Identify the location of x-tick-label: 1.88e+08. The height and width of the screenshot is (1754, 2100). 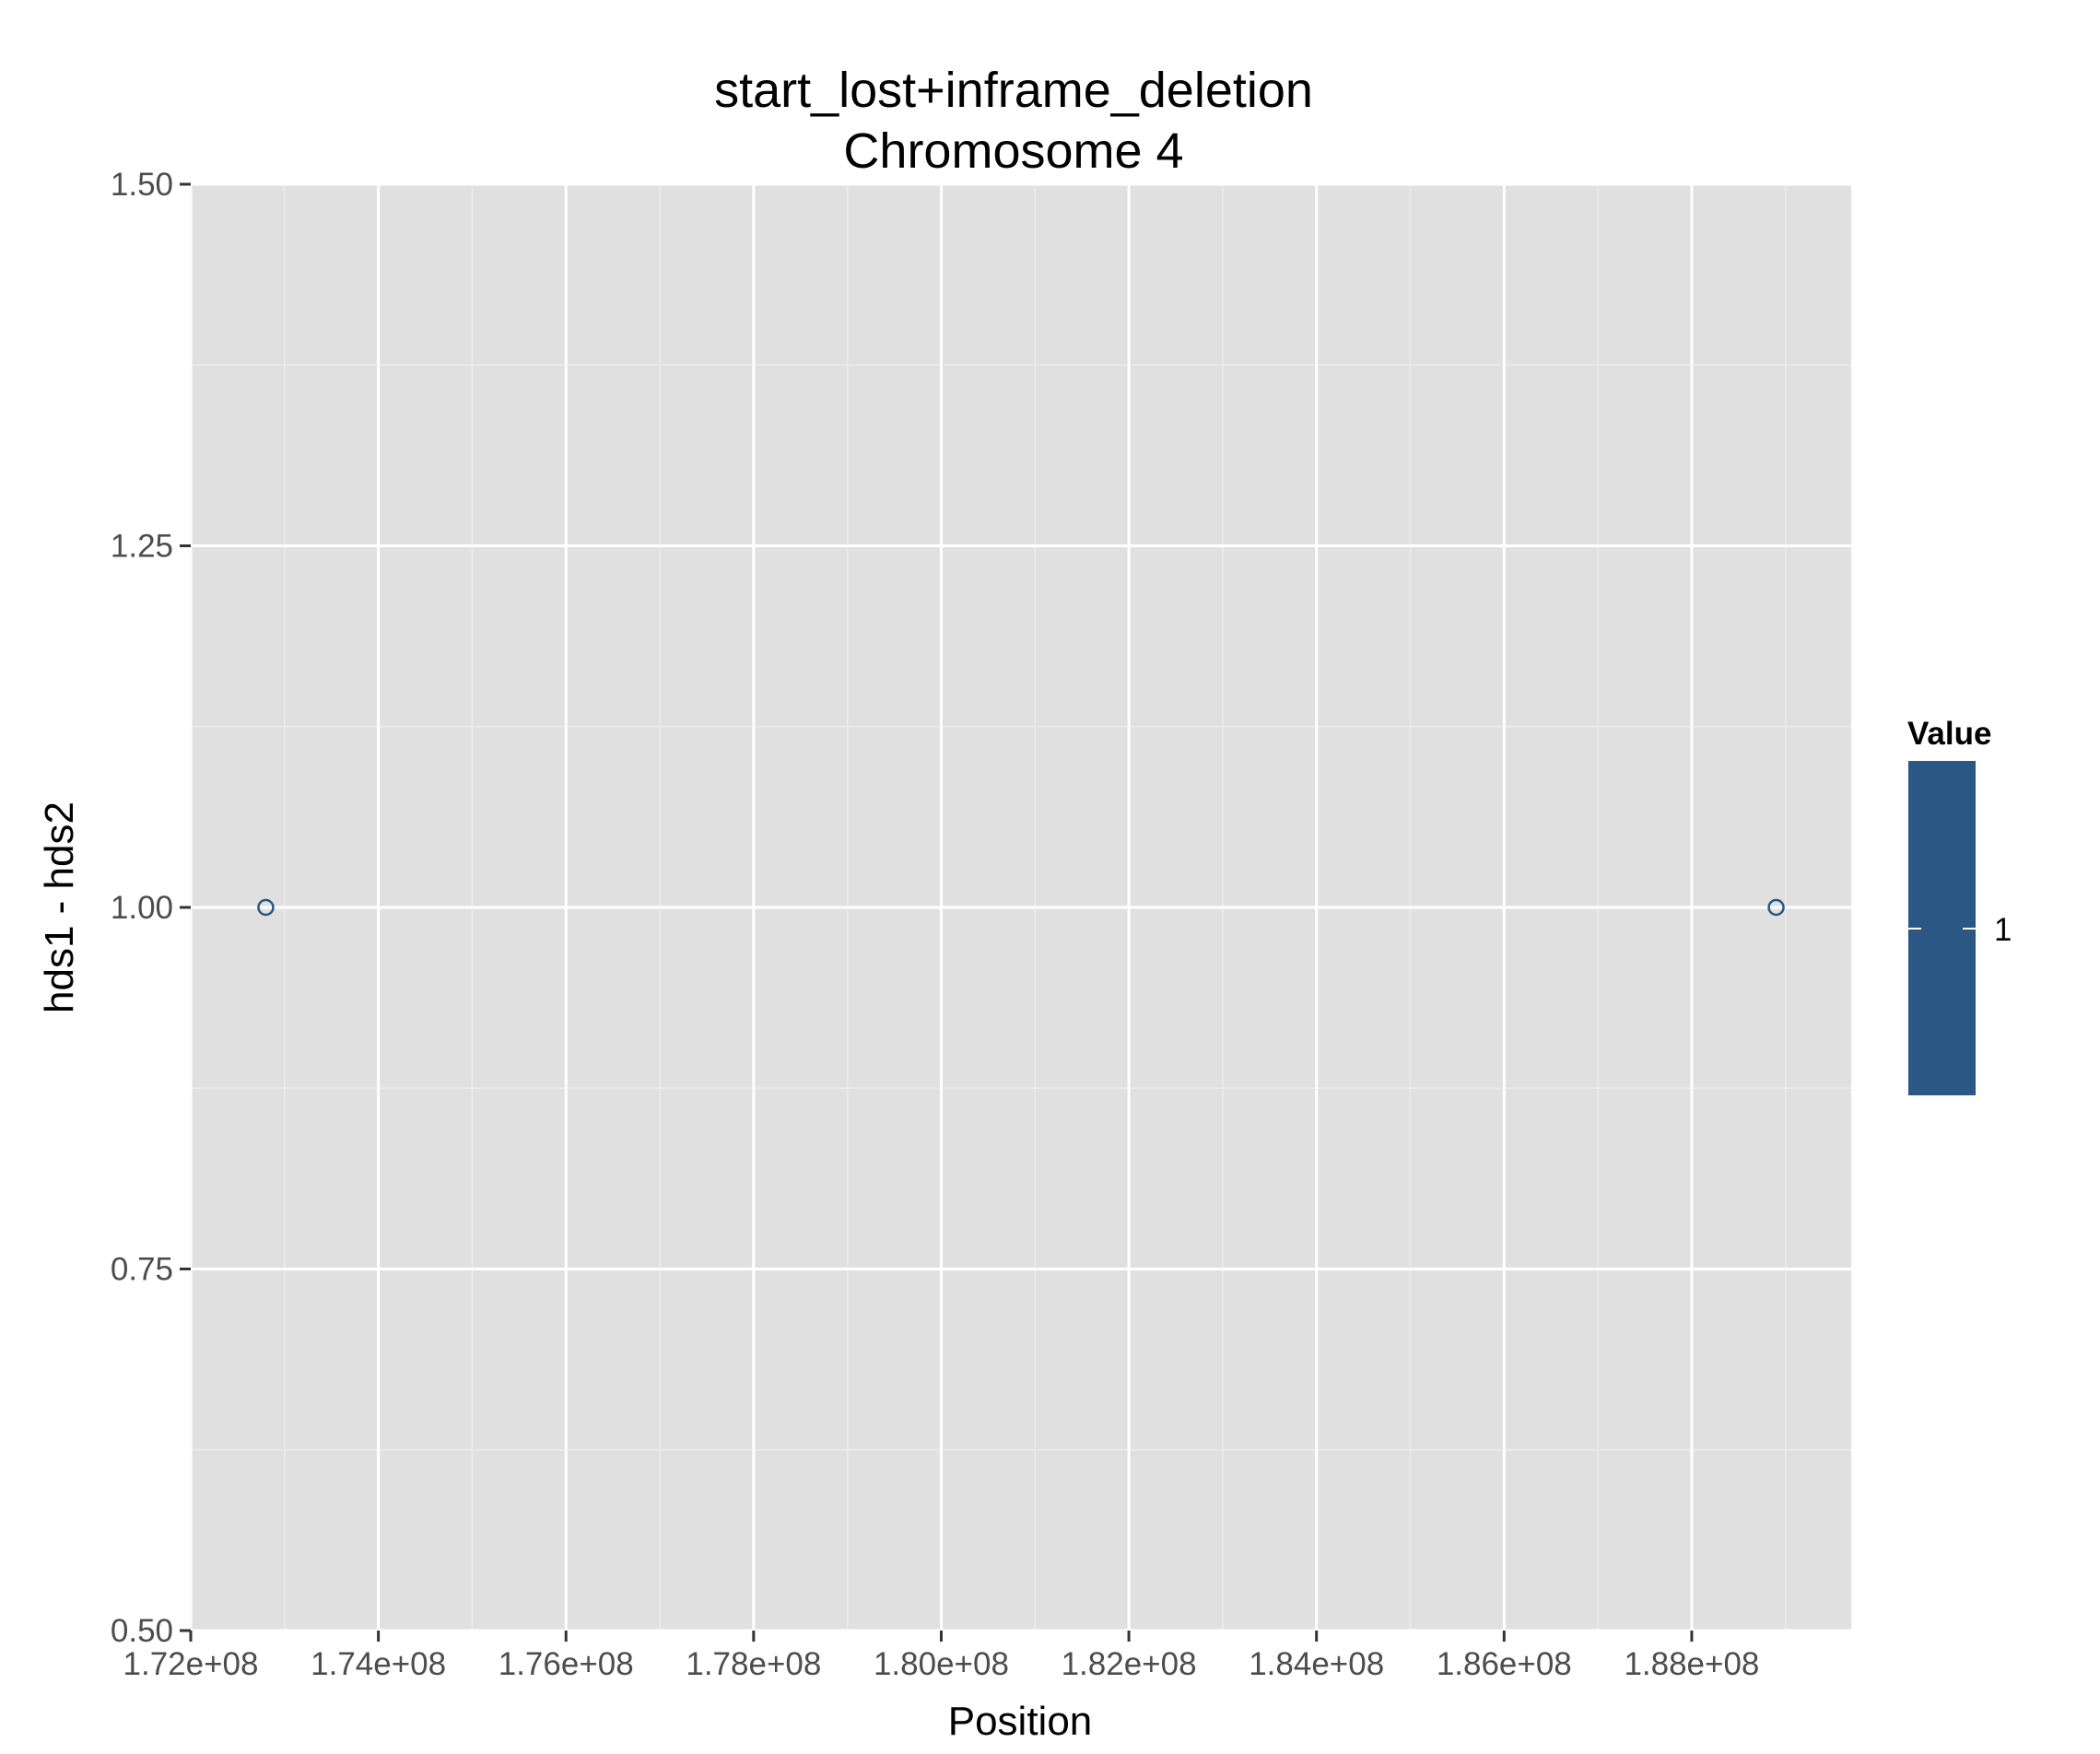
(1692, 1664).